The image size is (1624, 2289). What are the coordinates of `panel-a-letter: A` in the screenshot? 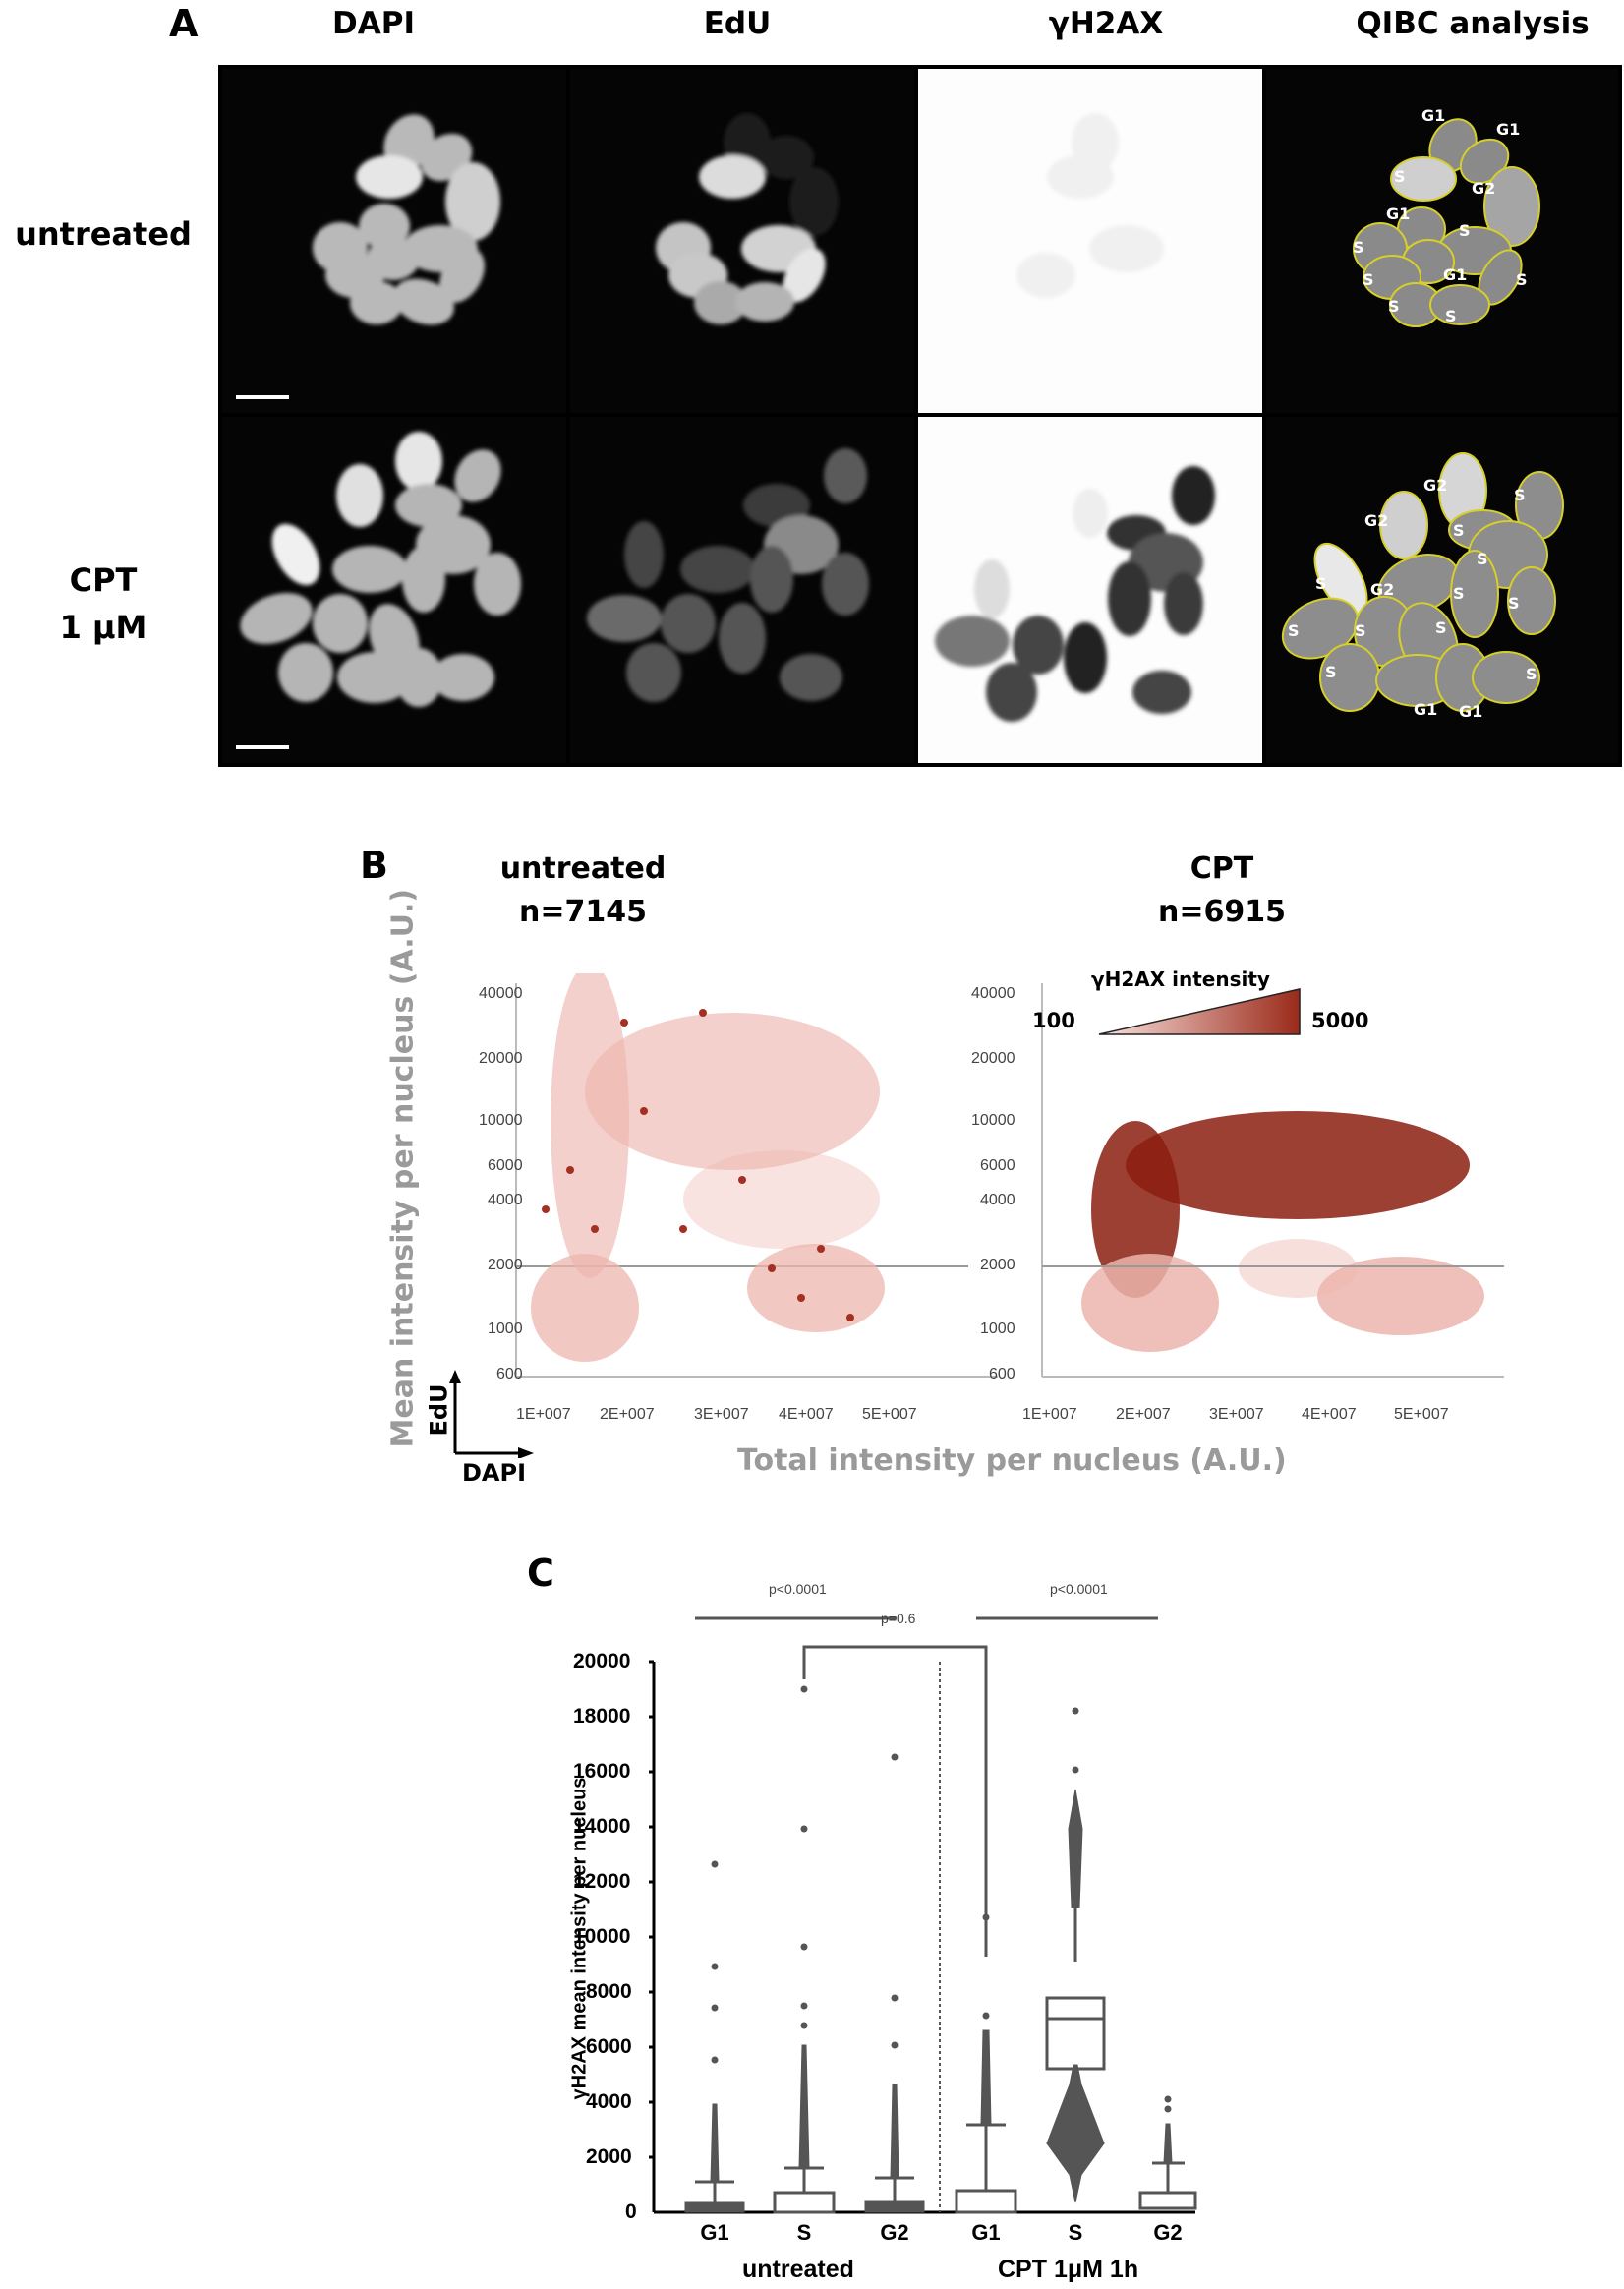 It's located at (184, 24).